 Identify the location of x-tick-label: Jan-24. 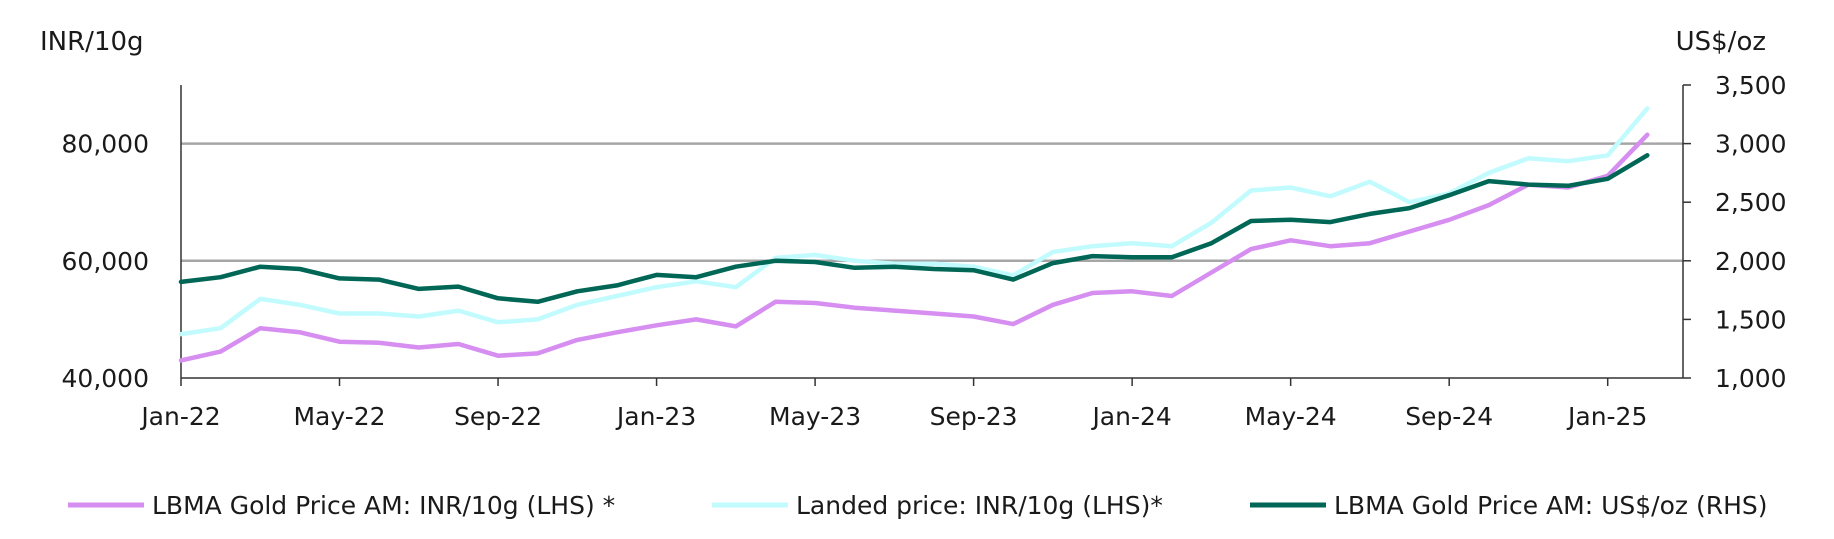
(1130, 416).